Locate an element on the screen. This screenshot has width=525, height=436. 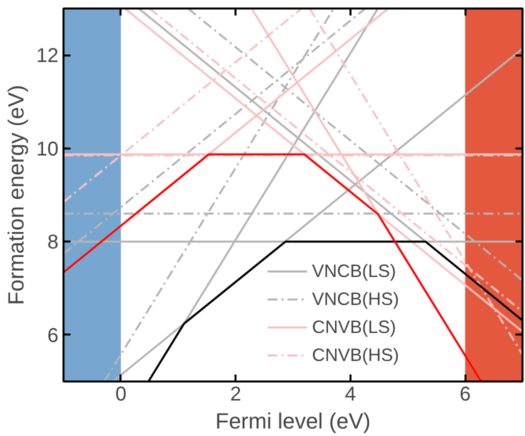
y-axis-title: Formation energy (eV) is located at coordinates (15, 195).